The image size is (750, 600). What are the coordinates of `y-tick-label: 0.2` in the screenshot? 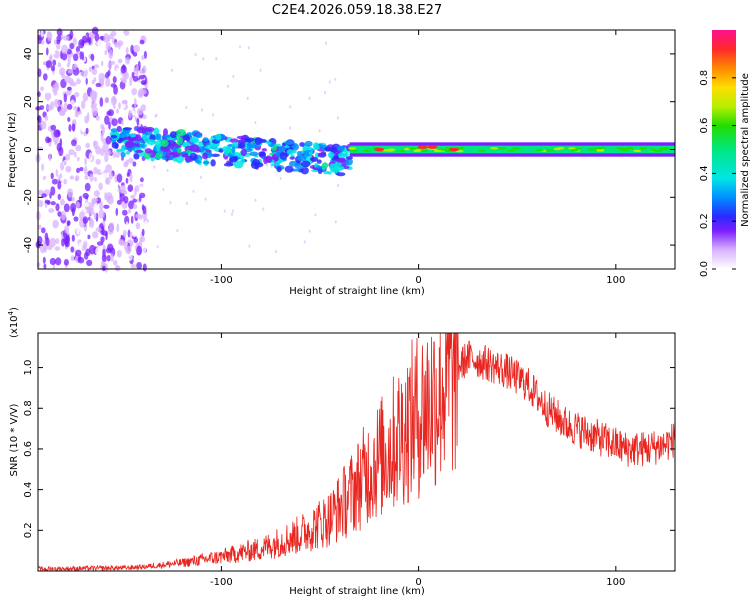 It's located at (28, 530).